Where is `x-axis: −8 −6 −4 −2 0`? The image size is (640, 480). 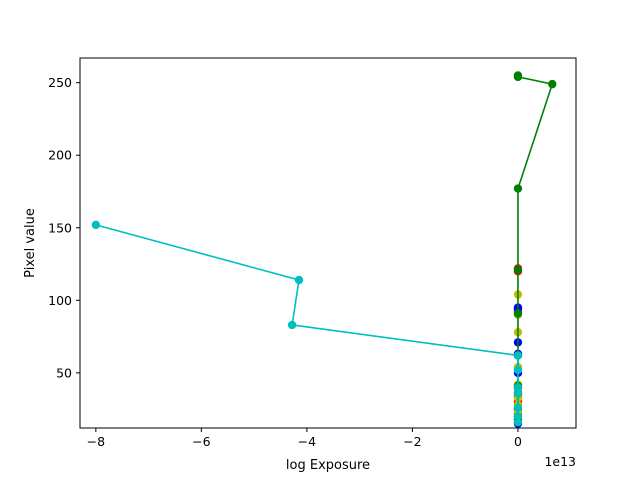 x-axis: −8 −6 −4 −2 0 is located at coordinates (304, 438).